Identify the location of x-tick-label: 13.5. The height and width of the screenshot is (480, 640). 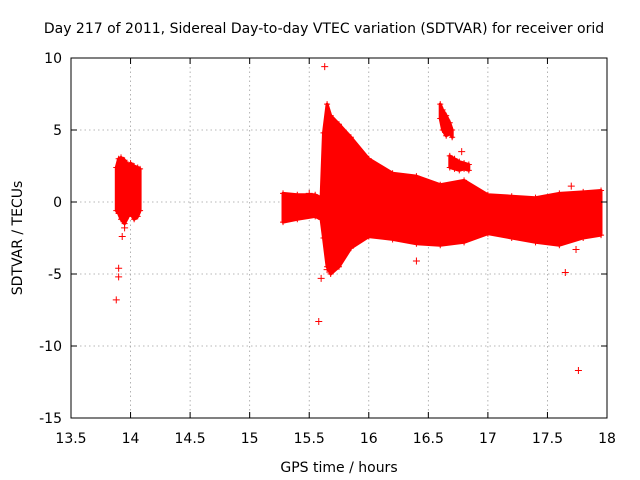
(70, 439).